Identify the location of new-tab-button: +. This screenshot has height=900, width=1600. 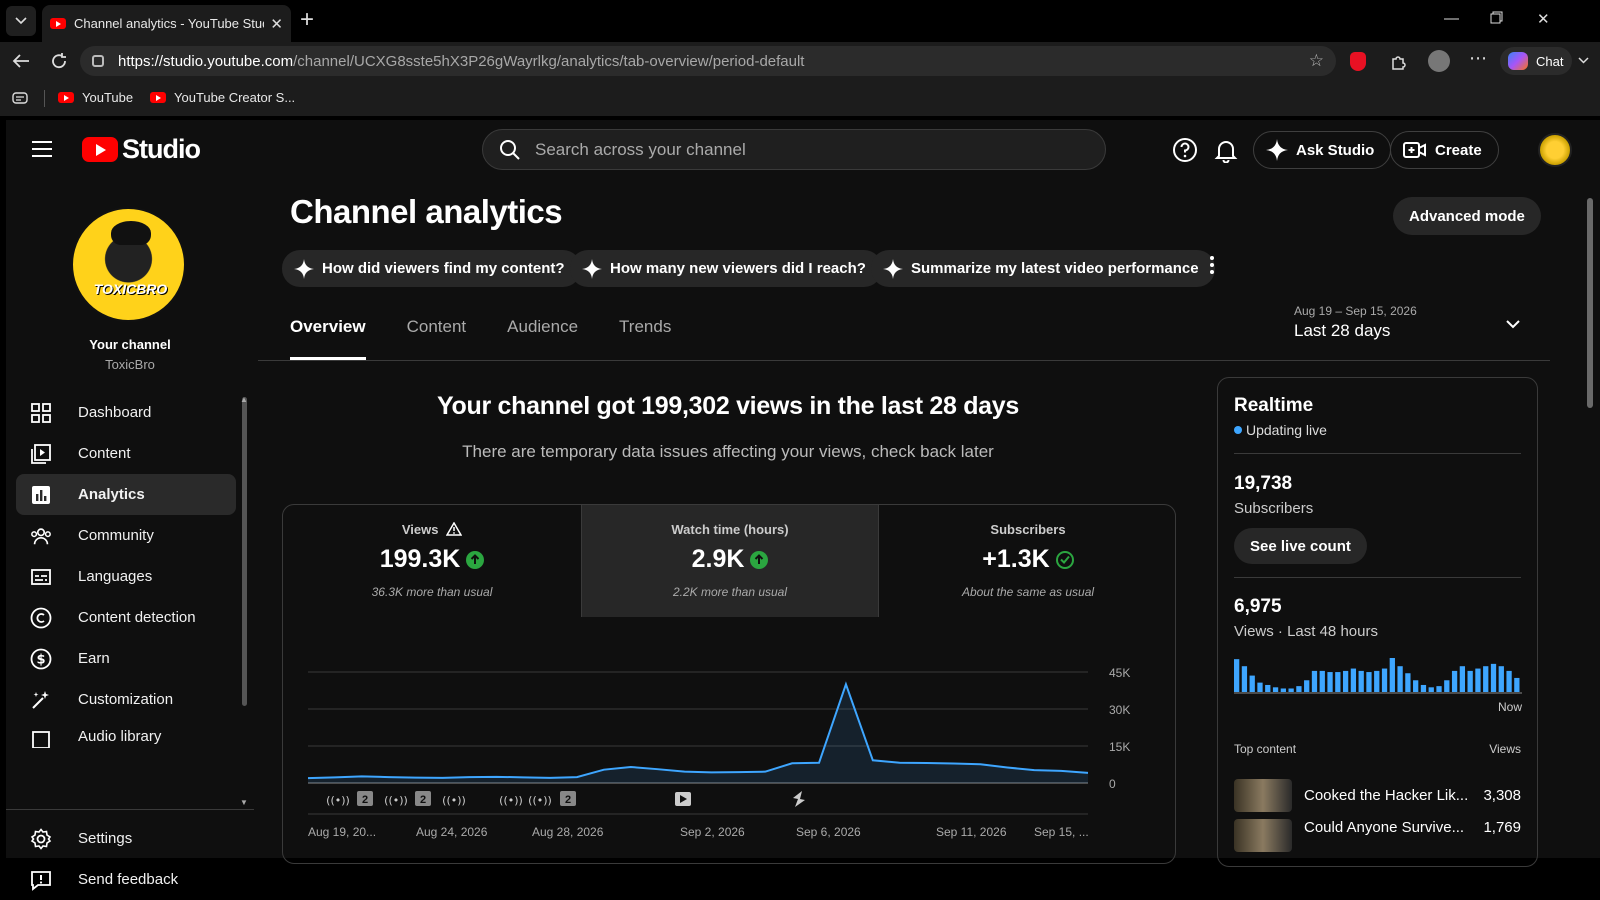
(307, 19).